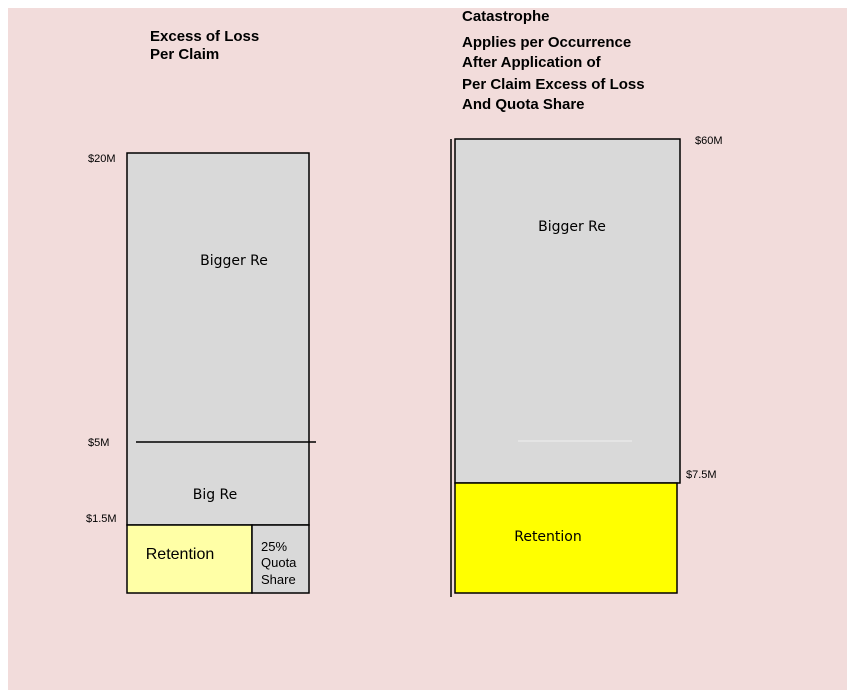 This screenshot has width=847, height=690. What do you see at coordinates (523, 104) in the screenshot?
I see `right-title: And Quota Share` at bounding box center [523, 104].